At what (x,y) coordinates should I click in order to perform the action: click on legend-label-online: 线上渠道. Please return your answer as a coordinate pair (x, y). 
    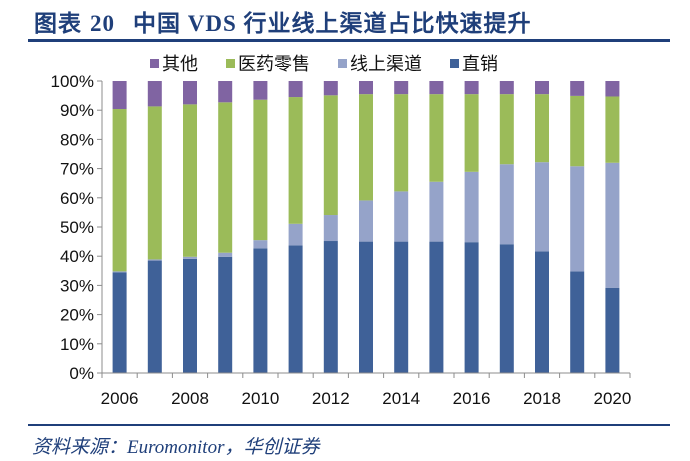
    Looking at the image, I should click on (386, 64).